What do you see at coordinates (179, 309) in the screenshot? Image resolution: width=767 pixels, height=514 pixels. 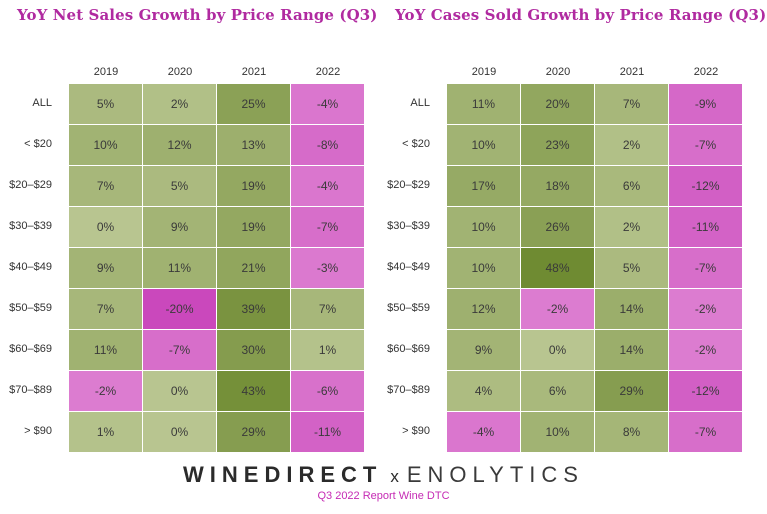 I see `net-sales-cell: -20%` at bounding box center [179, 309].